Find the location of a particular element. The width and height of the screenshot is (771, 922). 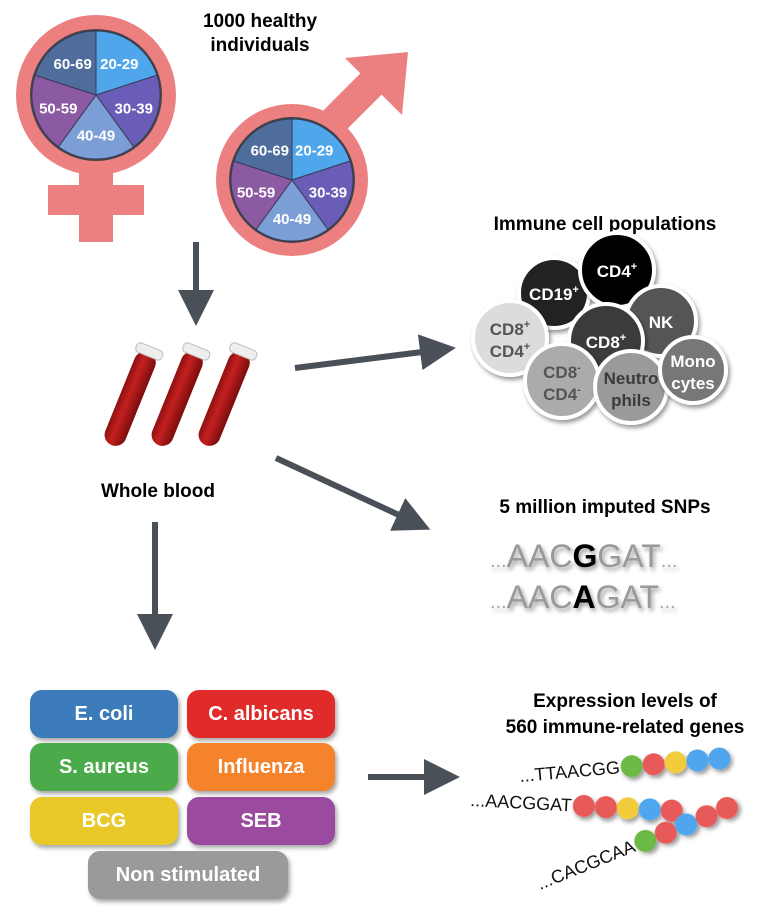

stimulus-bcg: BCG is located at coordinates (104, 821).